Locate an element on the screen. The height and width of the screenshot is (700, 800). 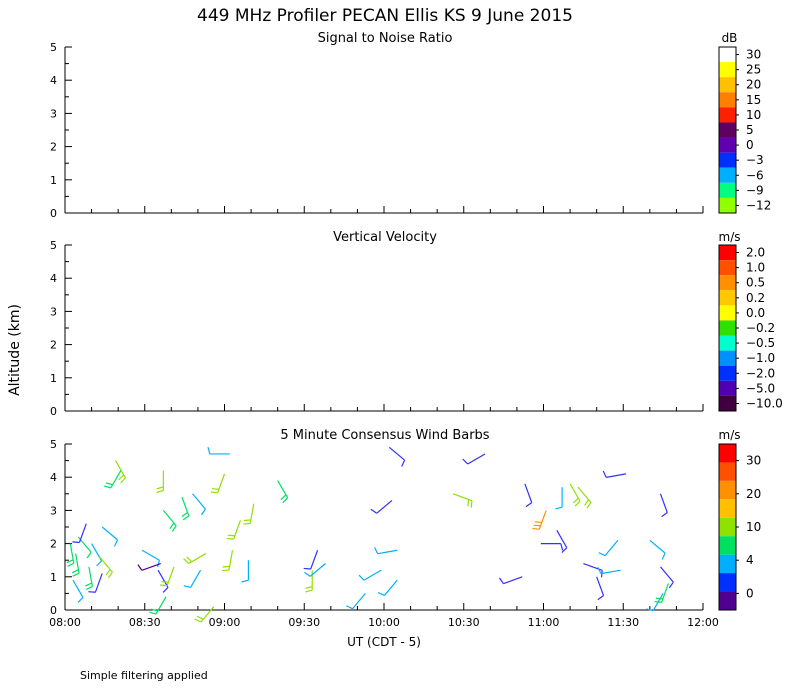
colorbar-unit: dB is located at coordinates (730, 38).